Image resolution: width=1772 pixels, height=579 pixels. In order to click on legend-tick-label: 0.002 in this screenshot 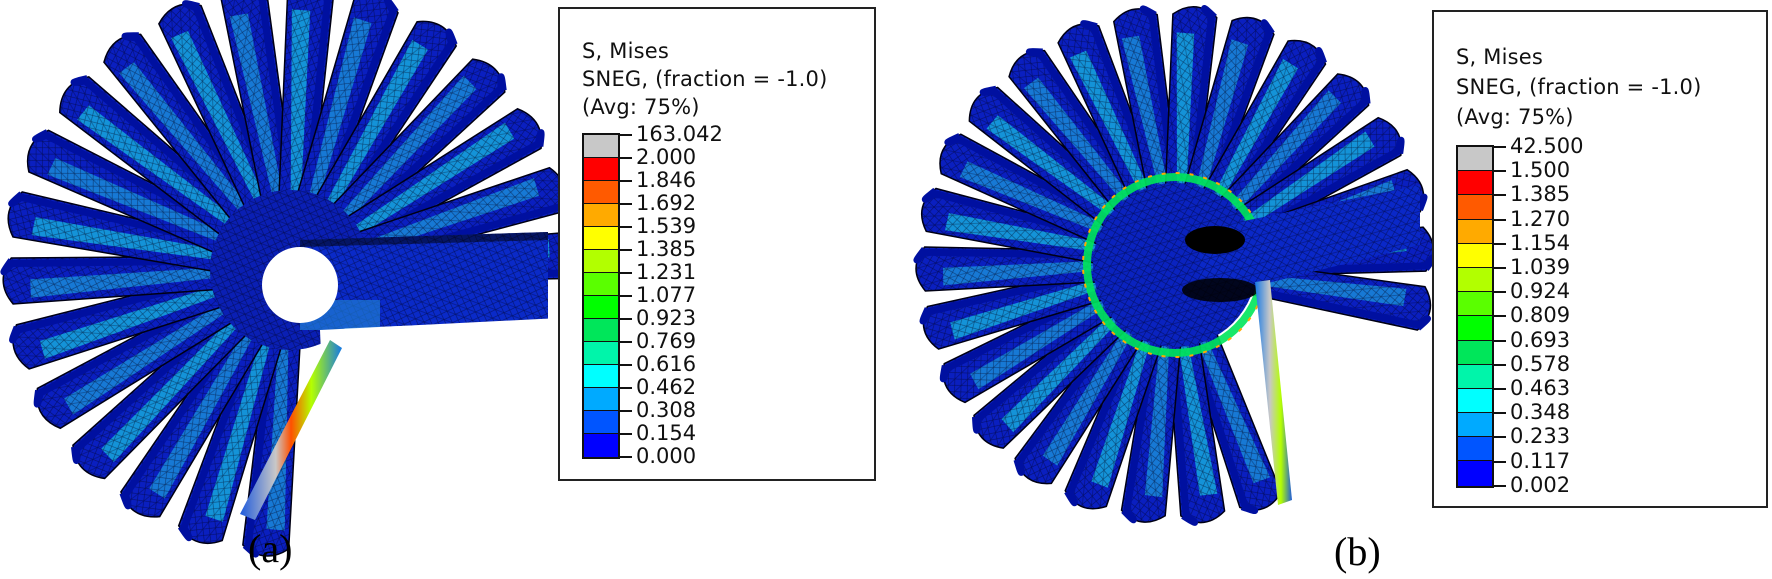, I will do `click(1540, 484)`.